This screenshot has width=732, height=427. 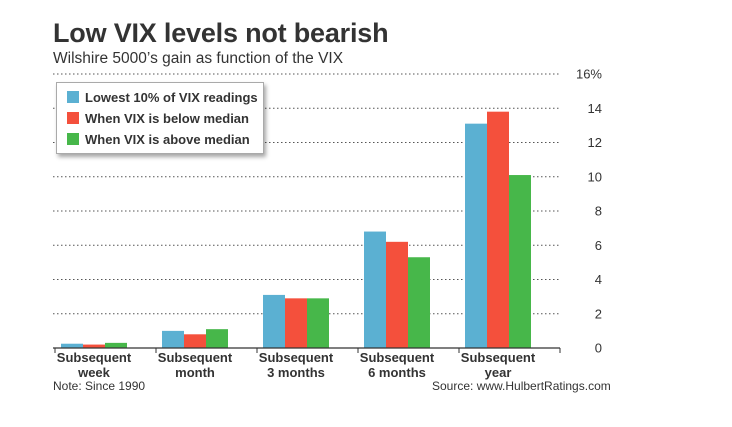 I want to click on y-tick-label: 2, so click(x=598, y=313).